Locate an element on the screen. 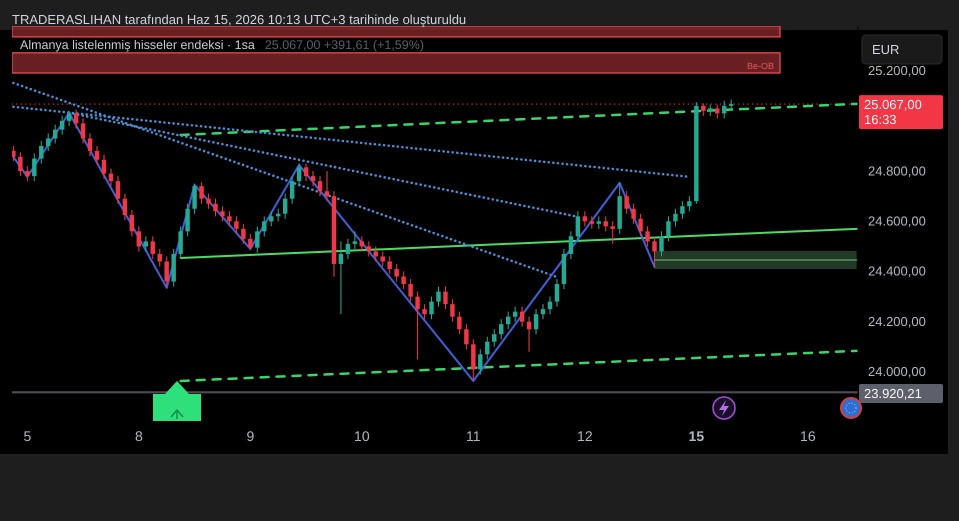  x-tick-label: 11 is located at coordinates (473, 436).